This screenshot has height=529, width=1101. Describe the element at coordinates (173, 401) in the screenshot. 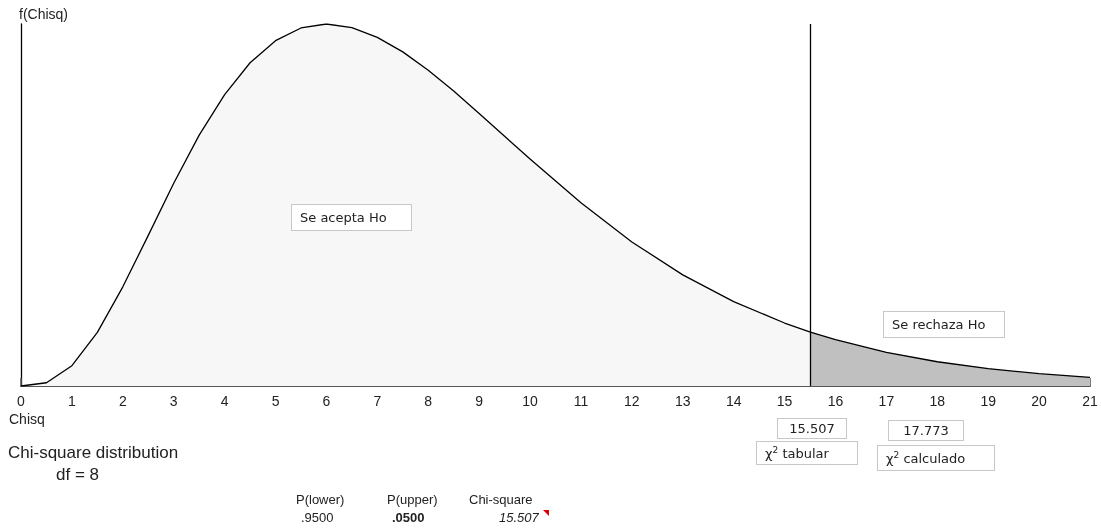

I see `x-tick-label: 3` at that location.